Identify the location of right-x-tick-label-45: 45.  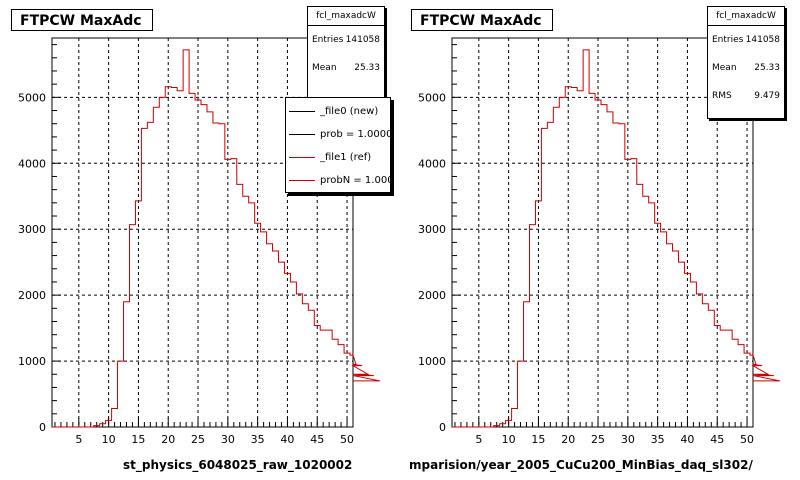
(717, 439).